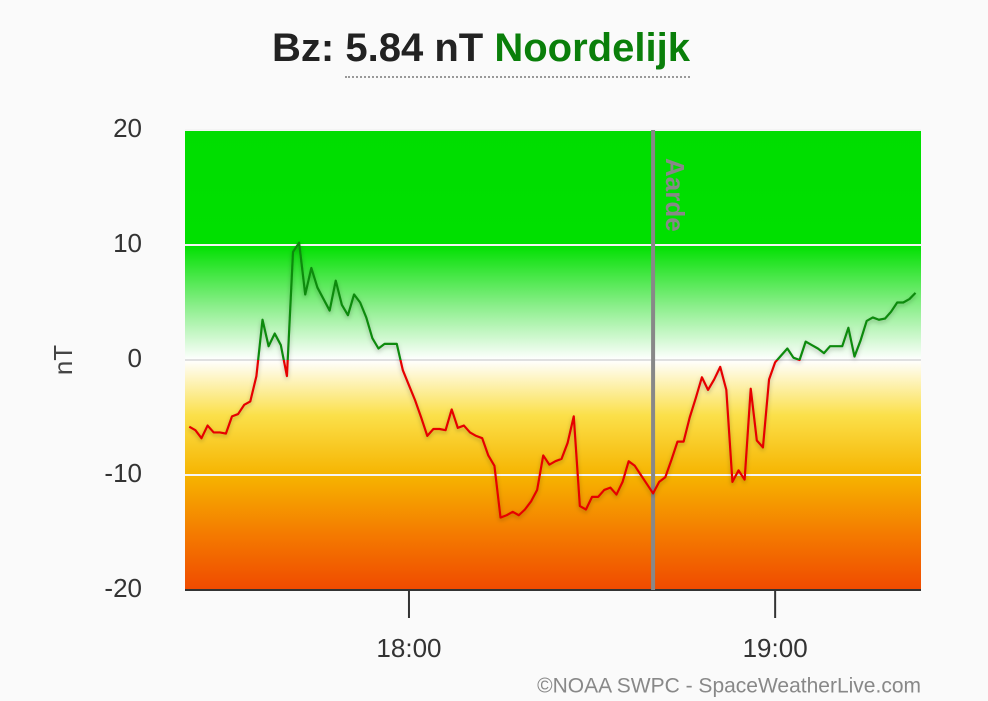 The width and height of the screenshot is (988, 701). Describe the element at coordinates (127, 243) in the screenshot. I see `y-tick-label: 10` at that location.